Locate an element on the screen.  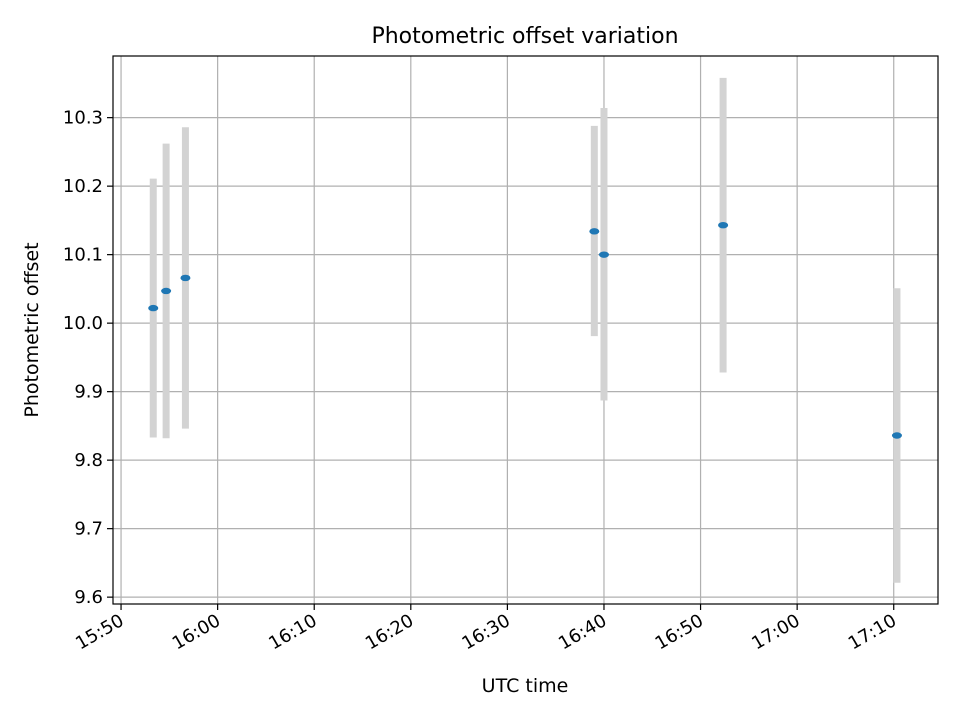
y-tick-label: 9.6 is located at coordinates (88, 597).